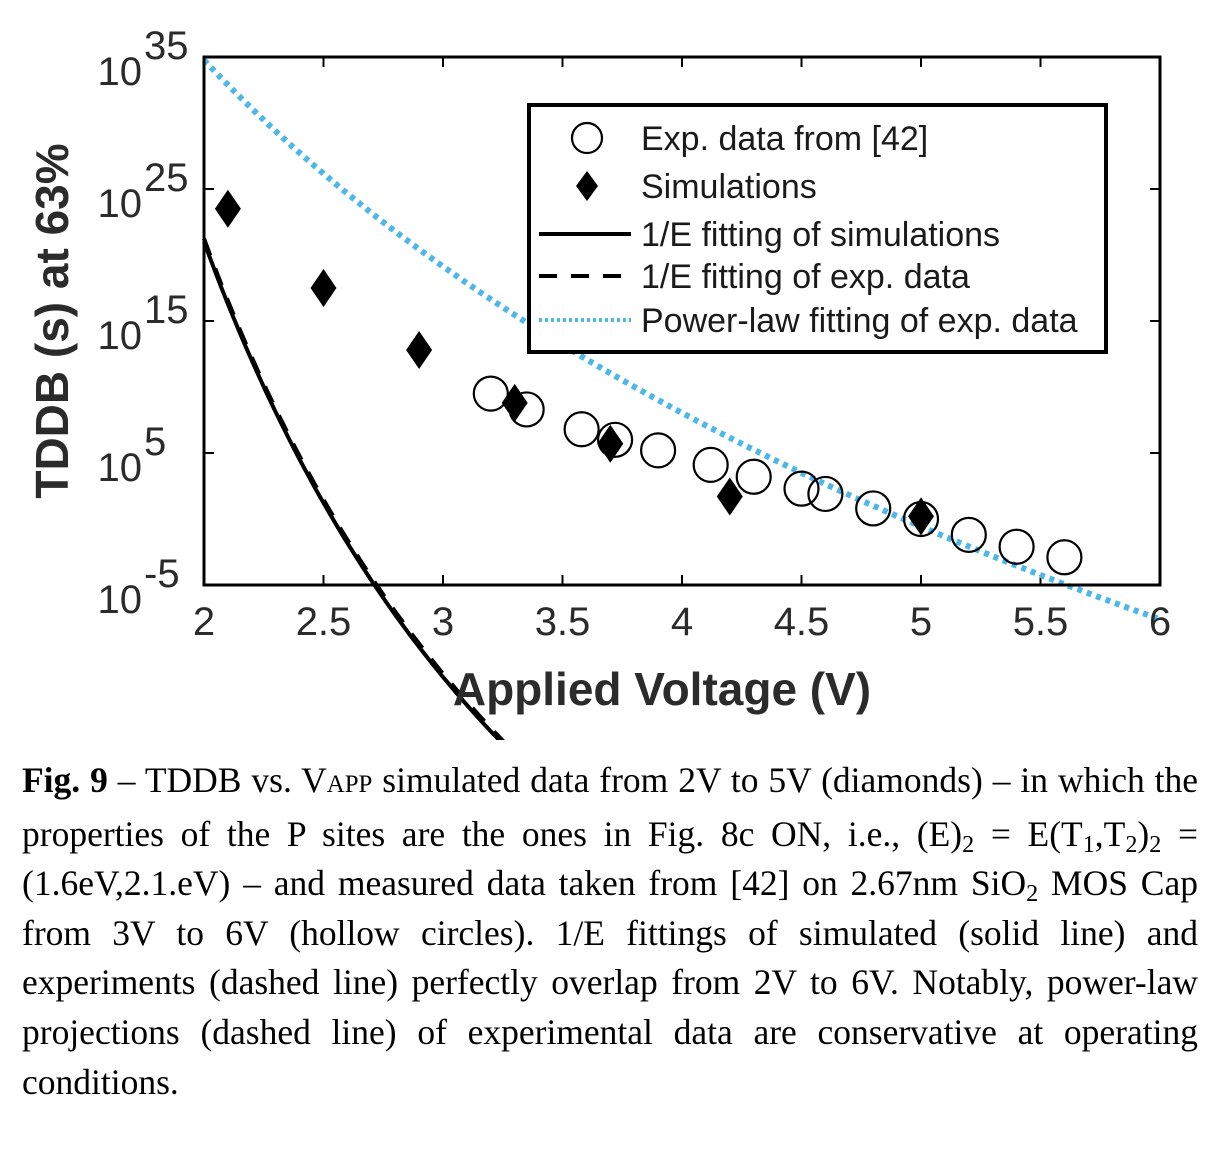  I want to click on legend-label: Simulations, so click(729, 187).